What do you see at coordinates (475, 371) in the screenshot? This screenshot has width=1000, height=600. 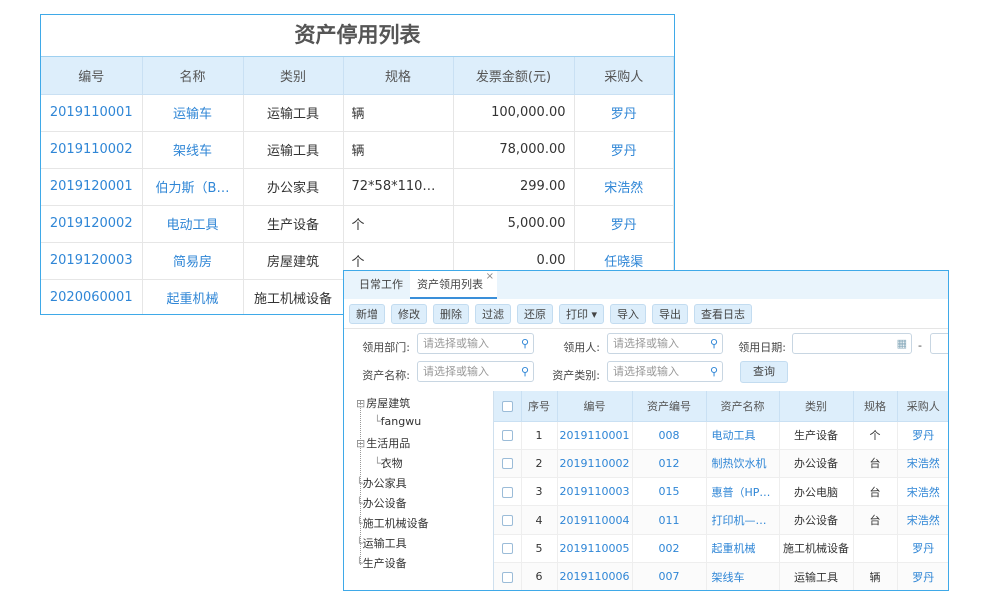 I see `asset-name-input: 请选择或输入 ⚲` at bounding box center [475, 371].